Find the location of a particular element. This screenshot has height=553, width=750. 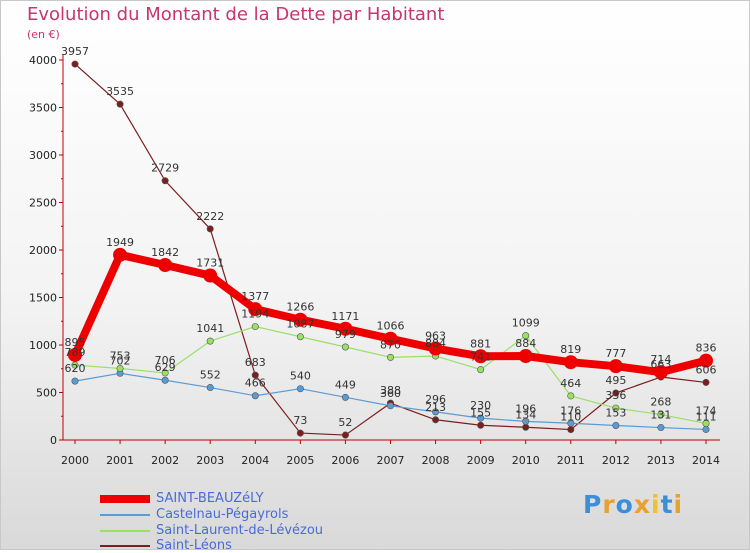

data-label: 1171 is located at coordinates (345, 316).